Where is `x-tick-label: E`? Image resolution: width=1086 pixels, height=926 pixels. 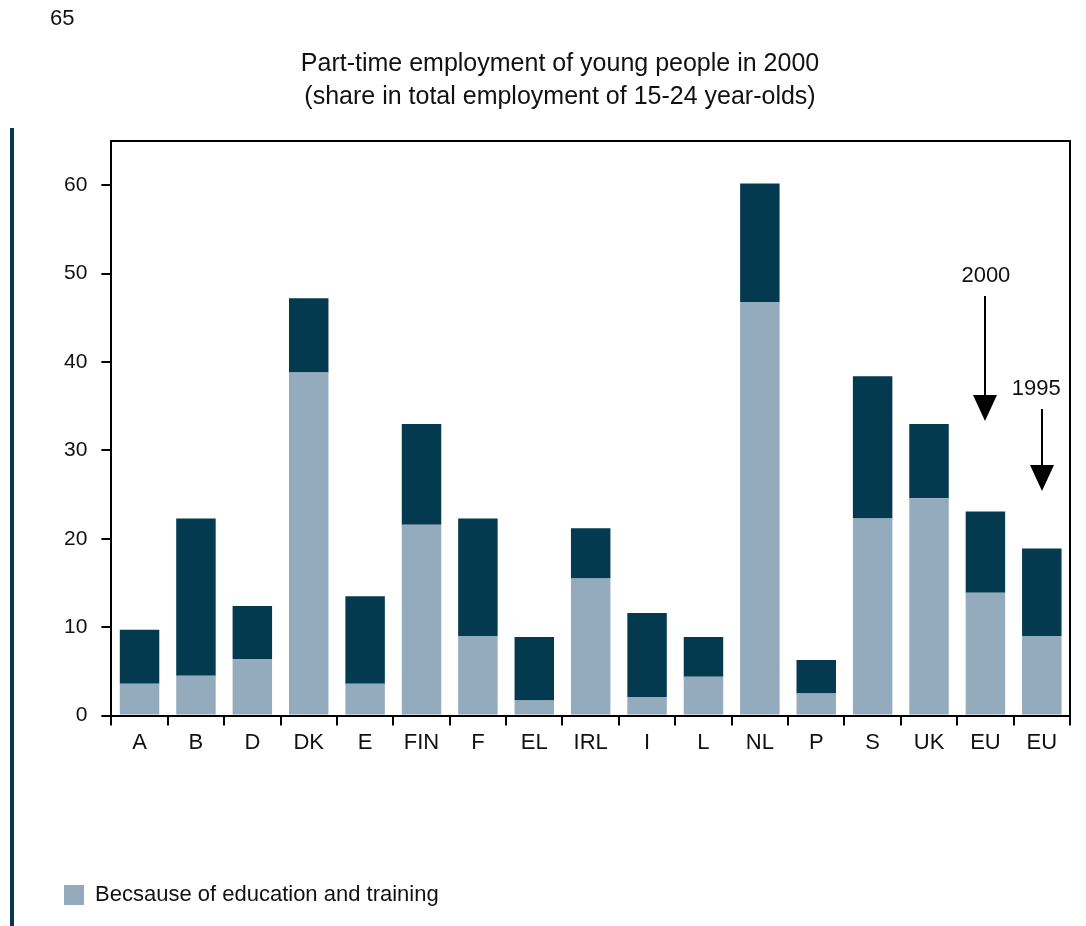 x-tick-label: E is located at coordinates (365, 741).